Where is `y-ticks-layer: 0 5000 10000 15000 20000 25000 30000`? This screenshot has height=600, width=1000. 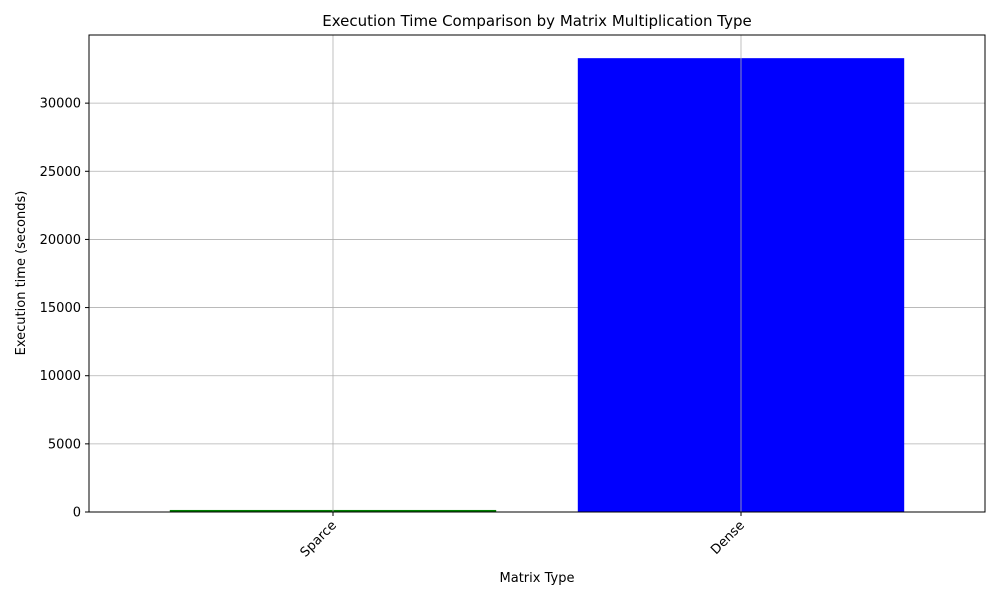
y-ticks-layer: 0 5000 10000 15000 20000 25000 30000 is located at coordinates (64, 309).